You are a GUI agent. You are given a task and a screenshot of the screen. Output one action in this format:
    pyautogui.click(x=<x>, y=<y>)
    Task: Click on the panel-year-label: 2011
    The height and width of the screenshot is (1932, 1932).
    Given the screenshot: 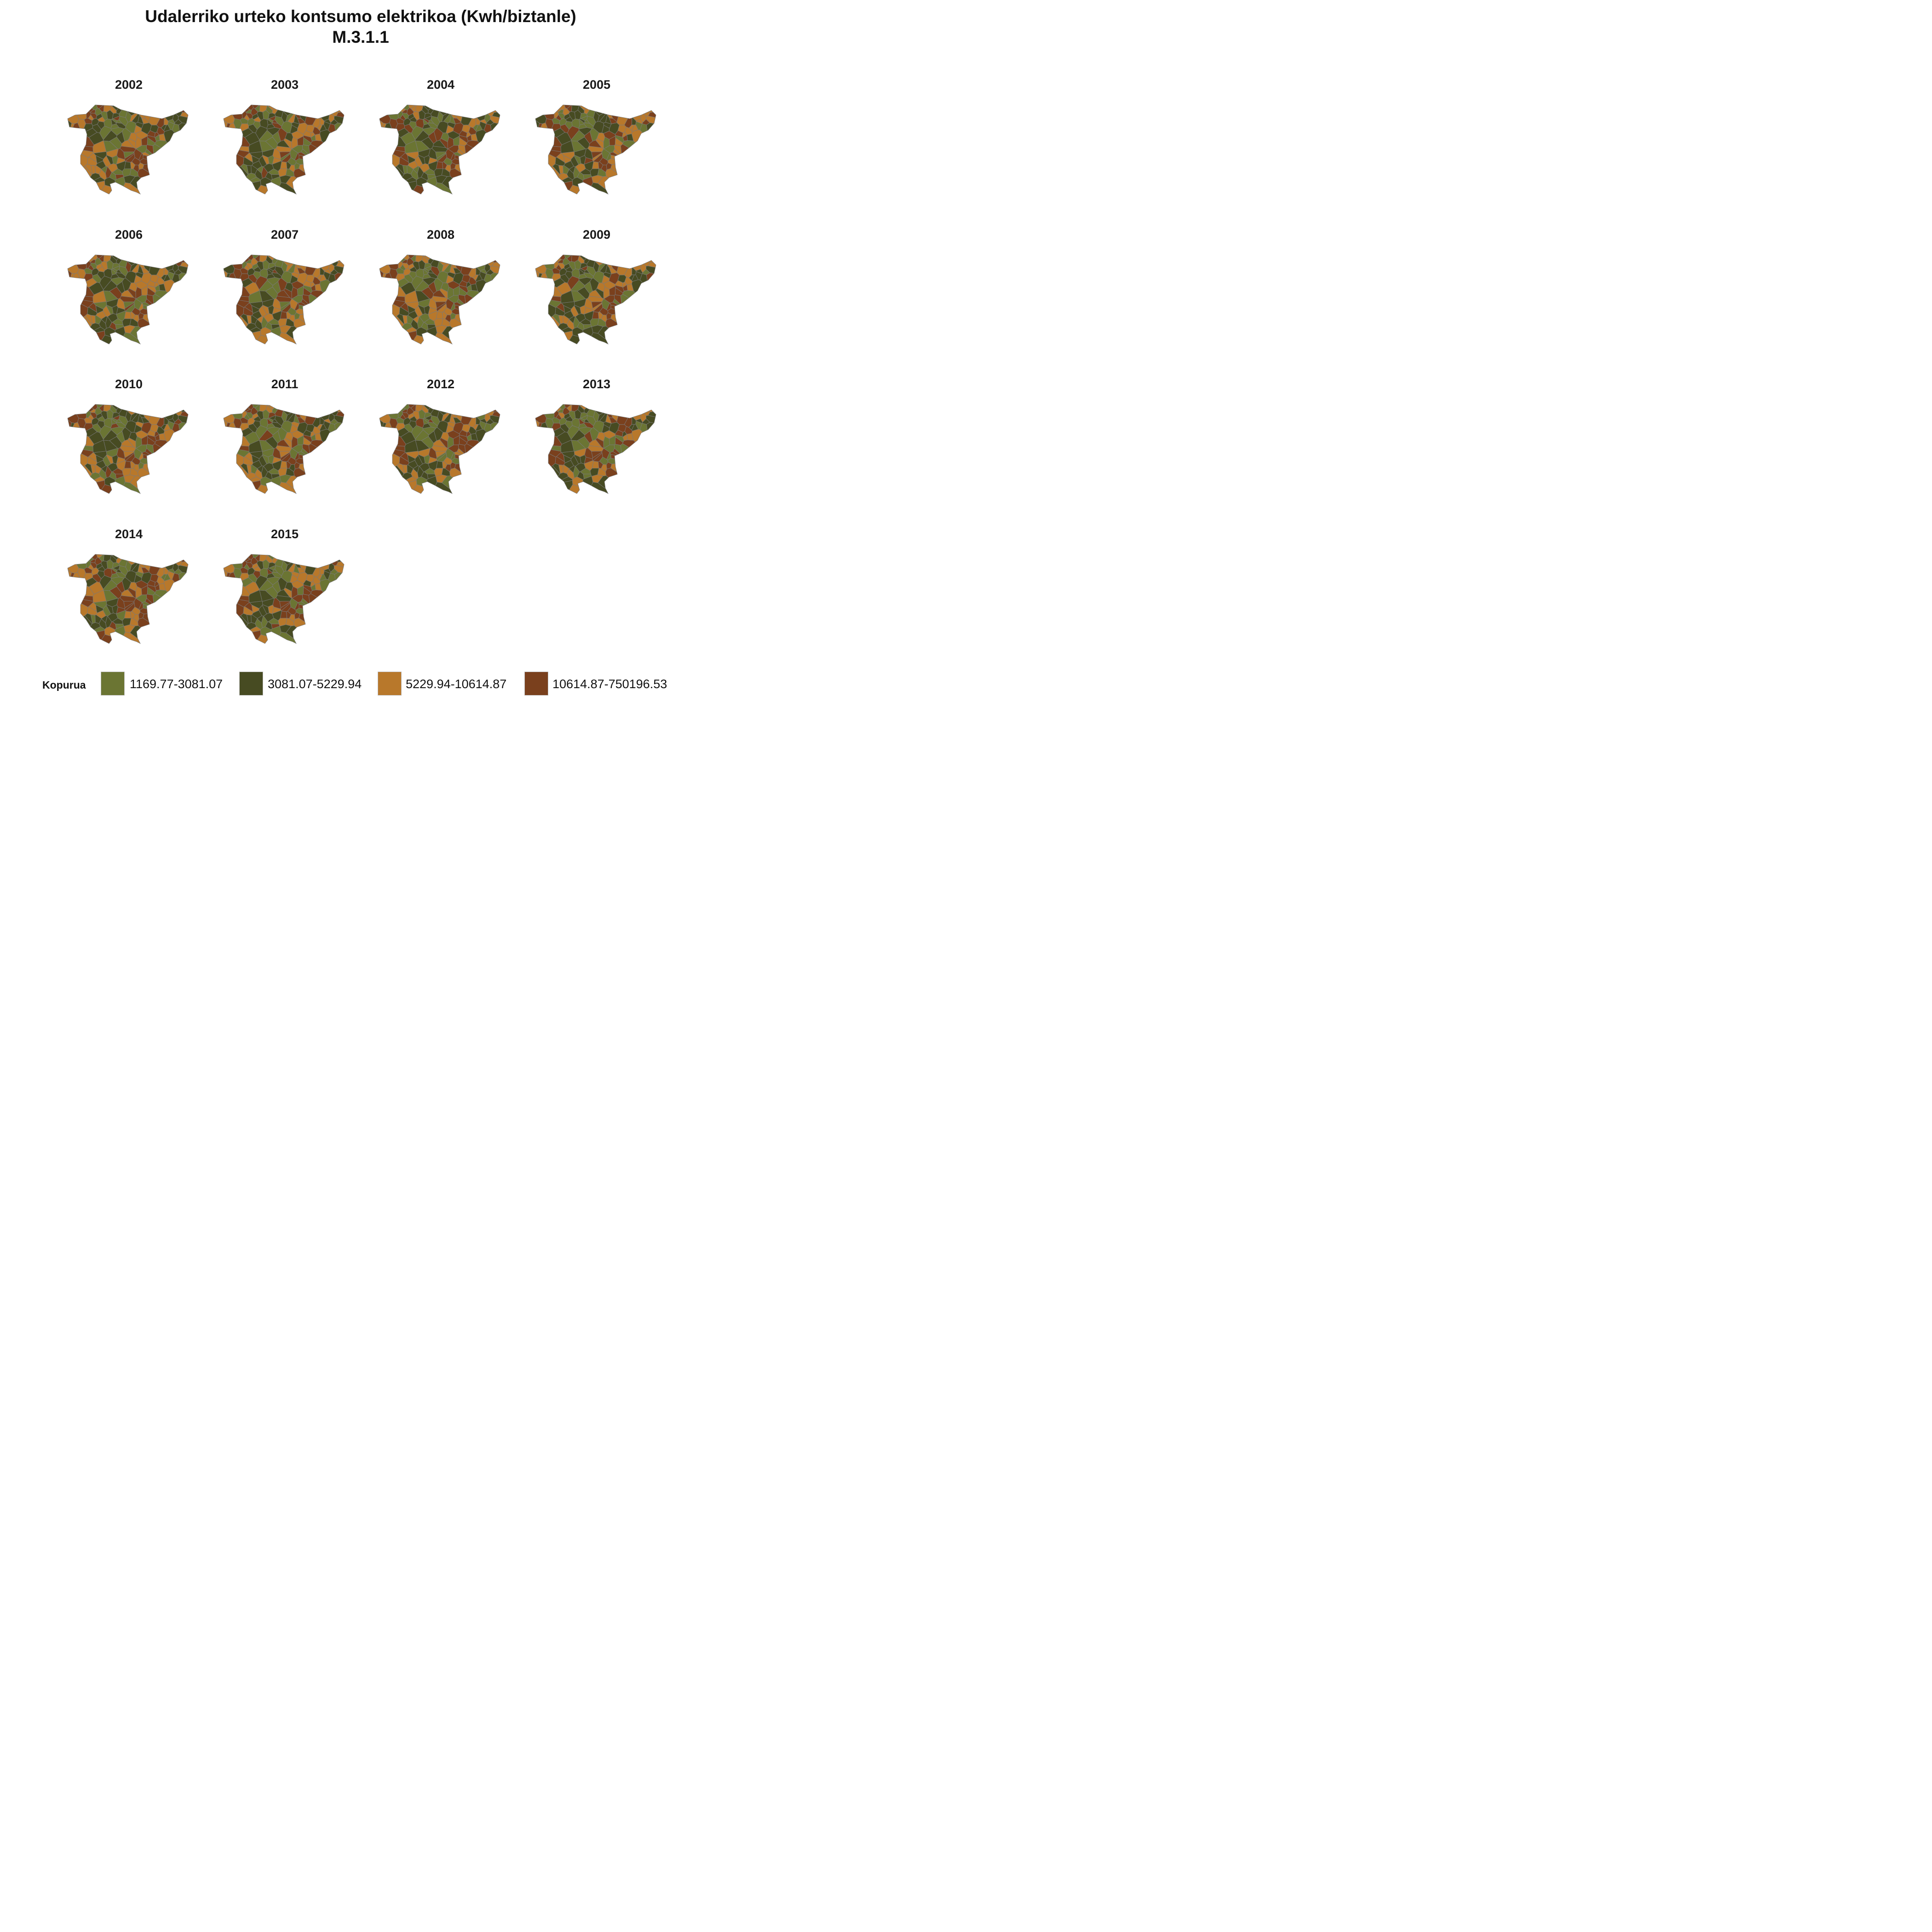 What is the action you would take?
    pyautogui.click(x=285, y=384)
    